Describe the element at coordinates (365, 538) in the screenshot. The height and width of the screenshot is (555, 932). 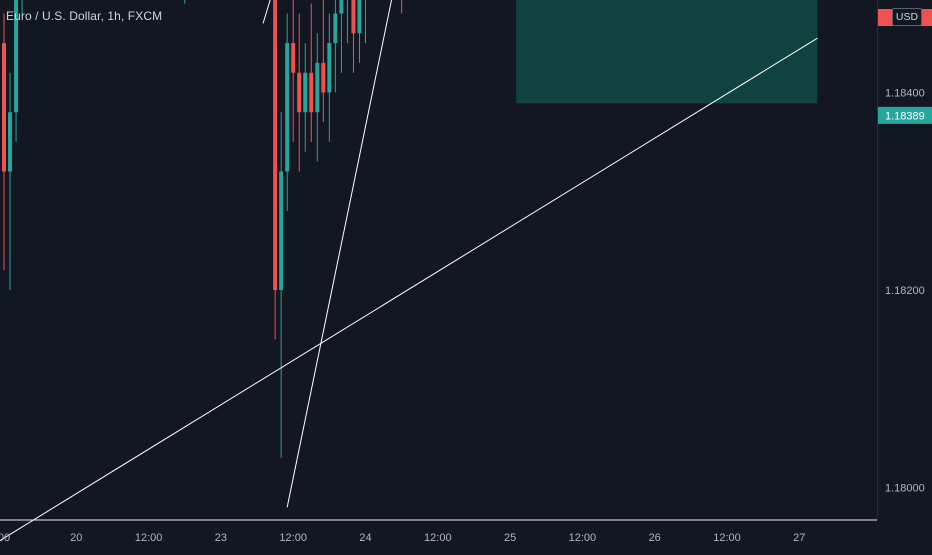
I see `time-tick-label: 24` at that location.